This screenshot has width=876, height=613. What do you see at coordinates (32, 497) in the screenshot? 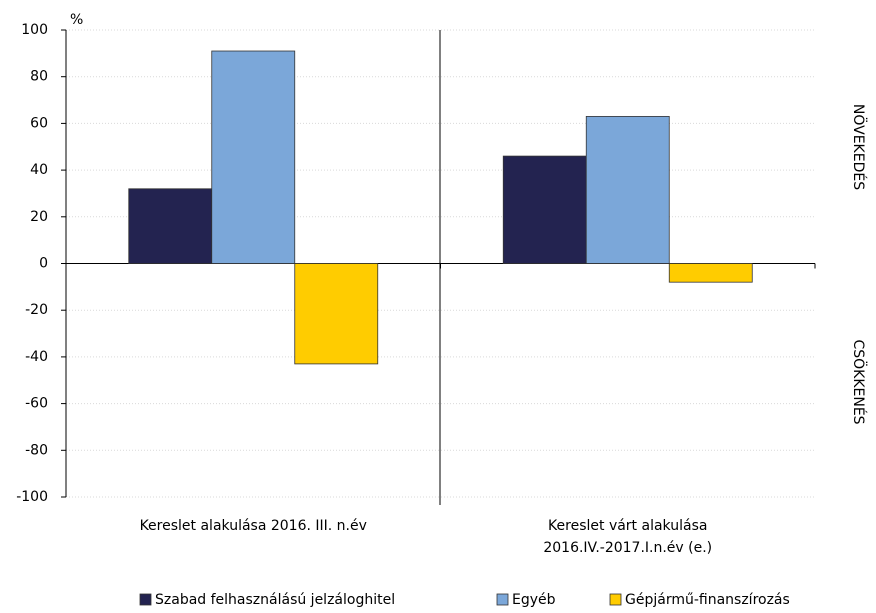
I see `y-tick-label: -100` at bounding box center [32, 497].